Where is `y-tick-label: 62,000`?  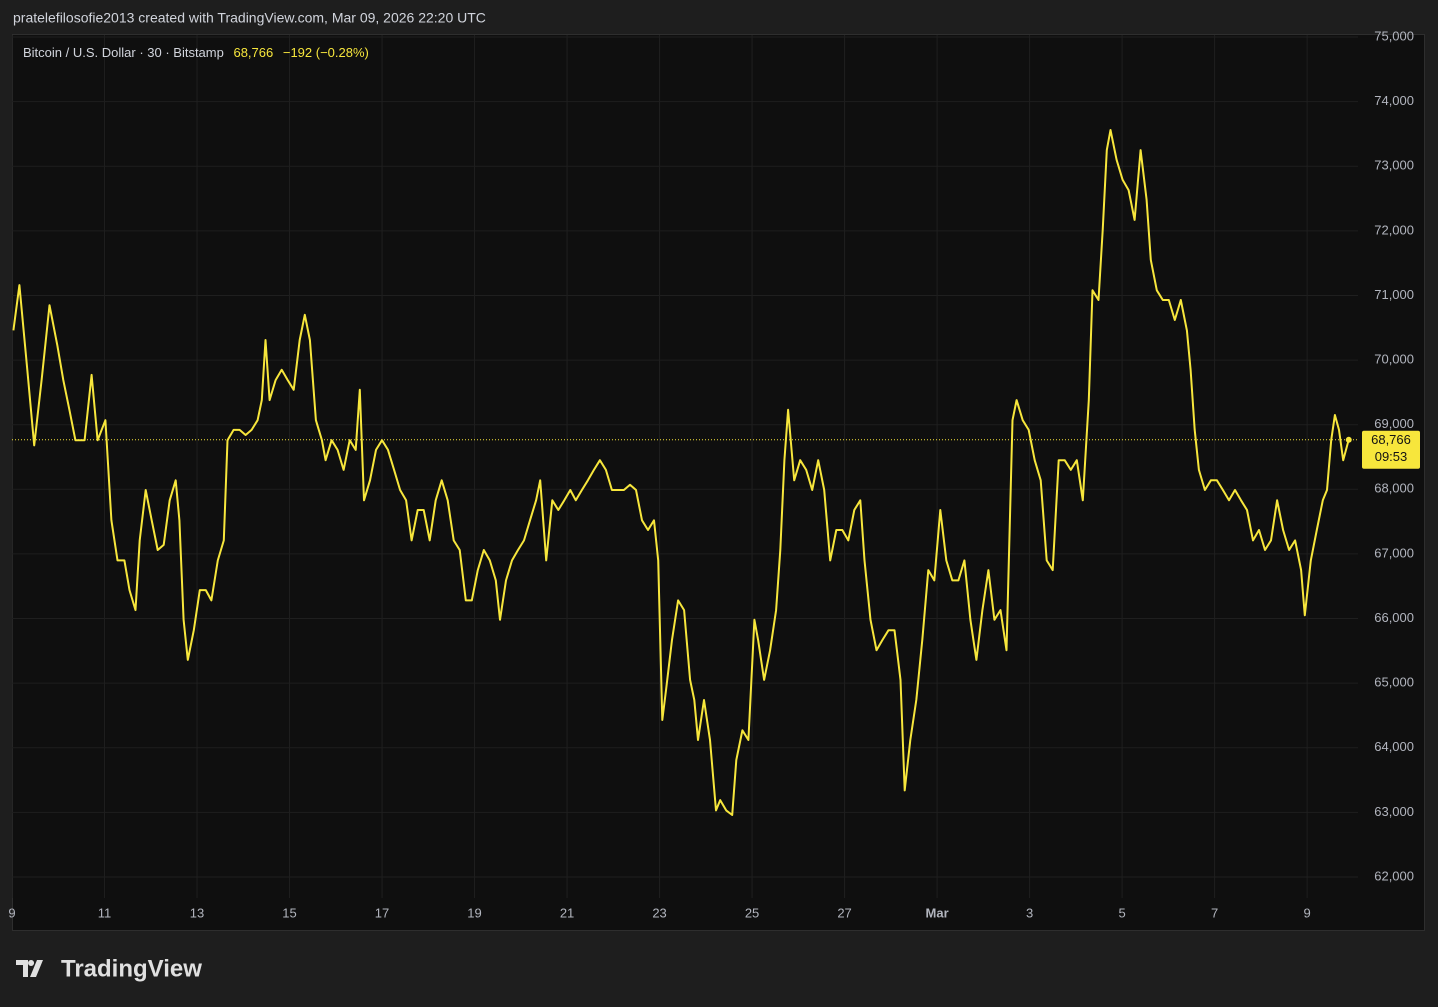 y-tick-label: 62,000 is located at coordinates (1394, 875).